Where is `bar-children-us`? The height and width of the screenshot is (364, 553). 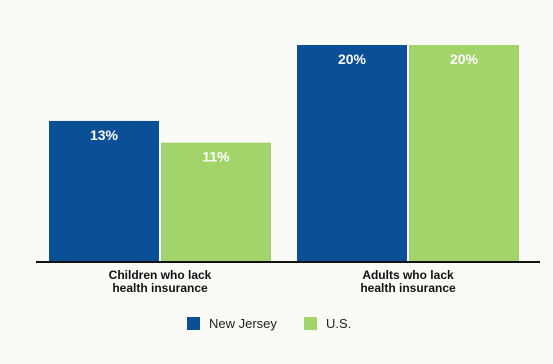
bar-children-us is located at coordinates (216, 202).